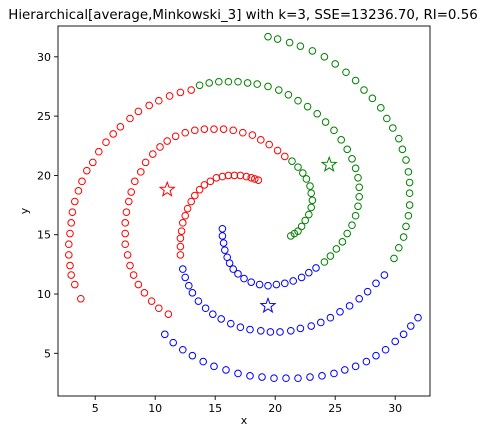 The width and height of the screenshot is (486, 434). What do you see at coordinates (24, 210) in the screenshot?
I see `y-axis-label: y` at bounding box center [24, 210].